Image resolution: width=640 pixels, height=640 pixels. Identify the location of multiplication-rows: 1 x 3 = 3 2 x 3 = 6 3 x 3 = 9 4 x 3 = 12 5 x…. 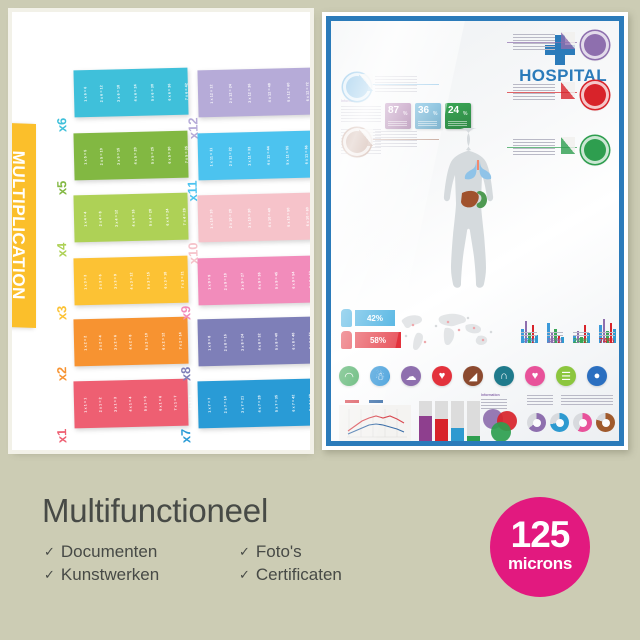
(174, 281).